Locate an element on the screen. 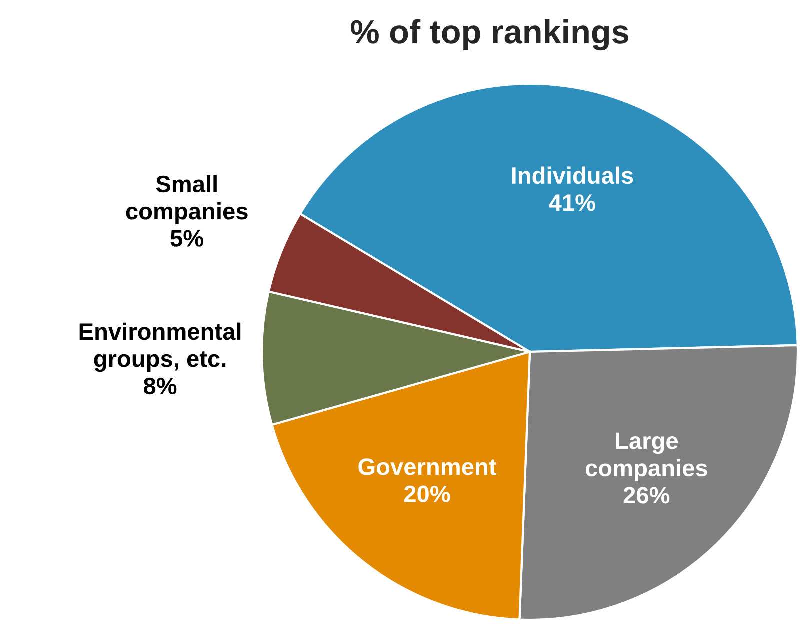 The image size is (802, 624). data-label: 20% is located at coordinates (427, 494).